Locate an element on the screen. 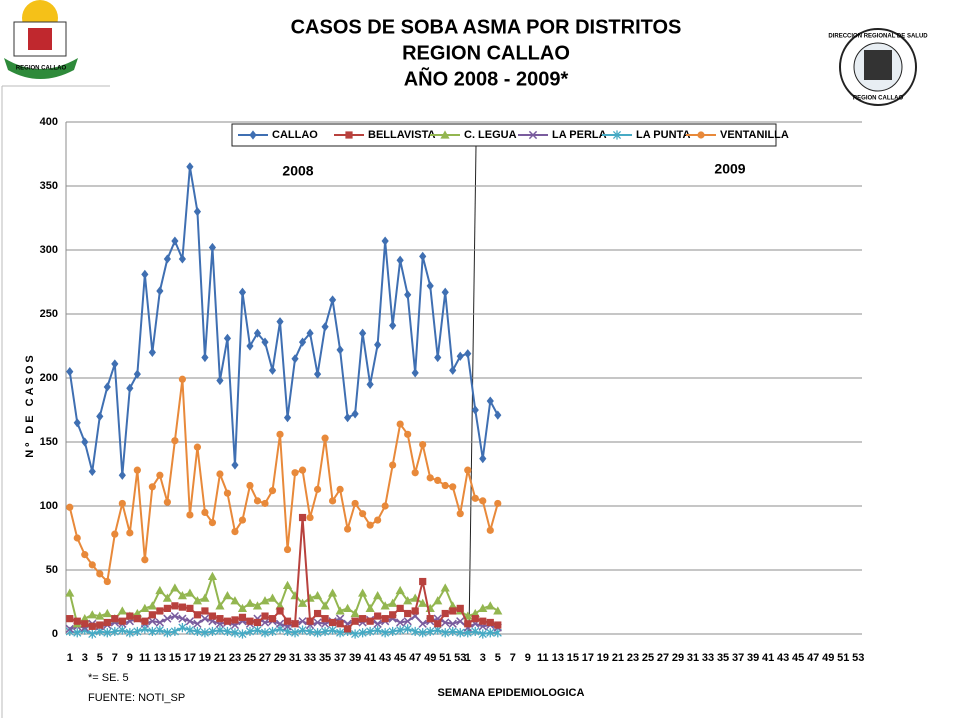 The image size is (960, 720). legend-marker is located at coordinates (701, 135).